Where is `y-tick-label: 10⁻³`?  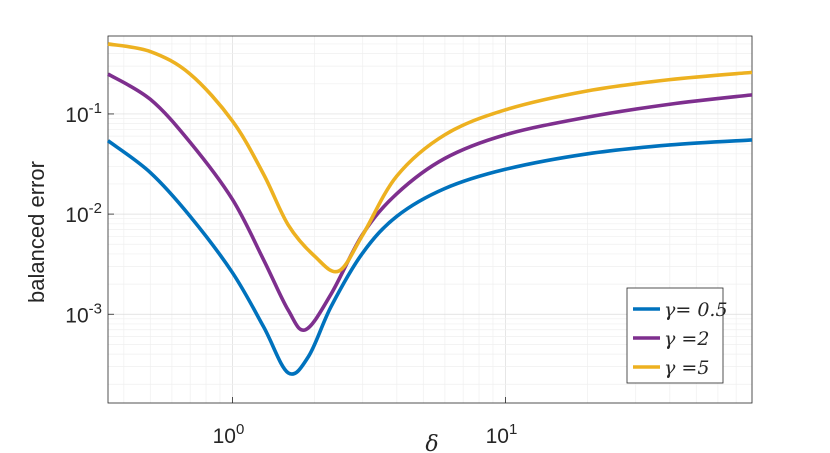
y-tick-label: 10⁻³ is located at coordinates (83, 313).